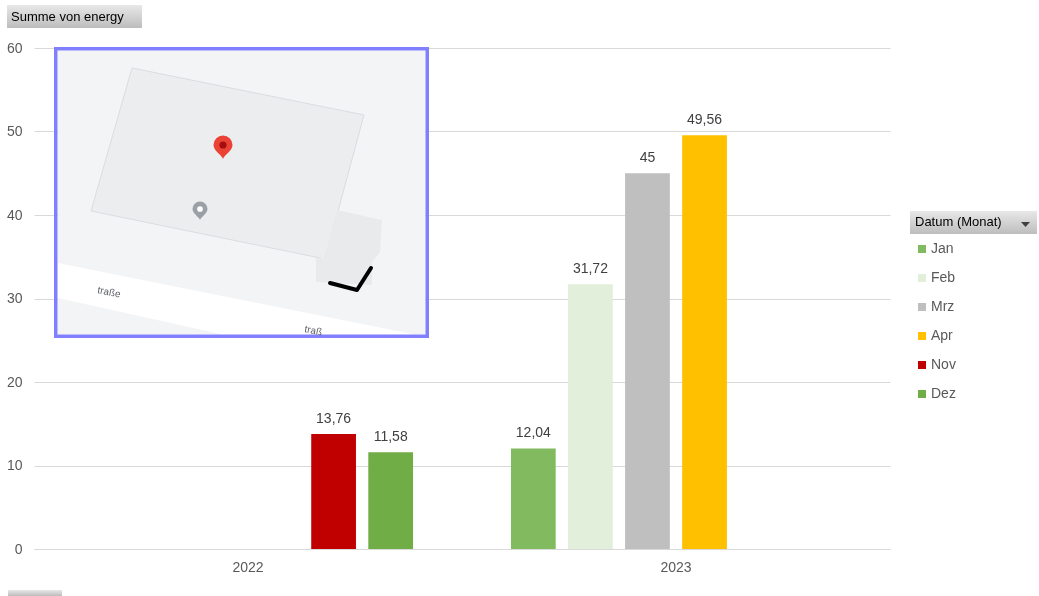  I want to click on data-label: 13,76, so click(334, 418).